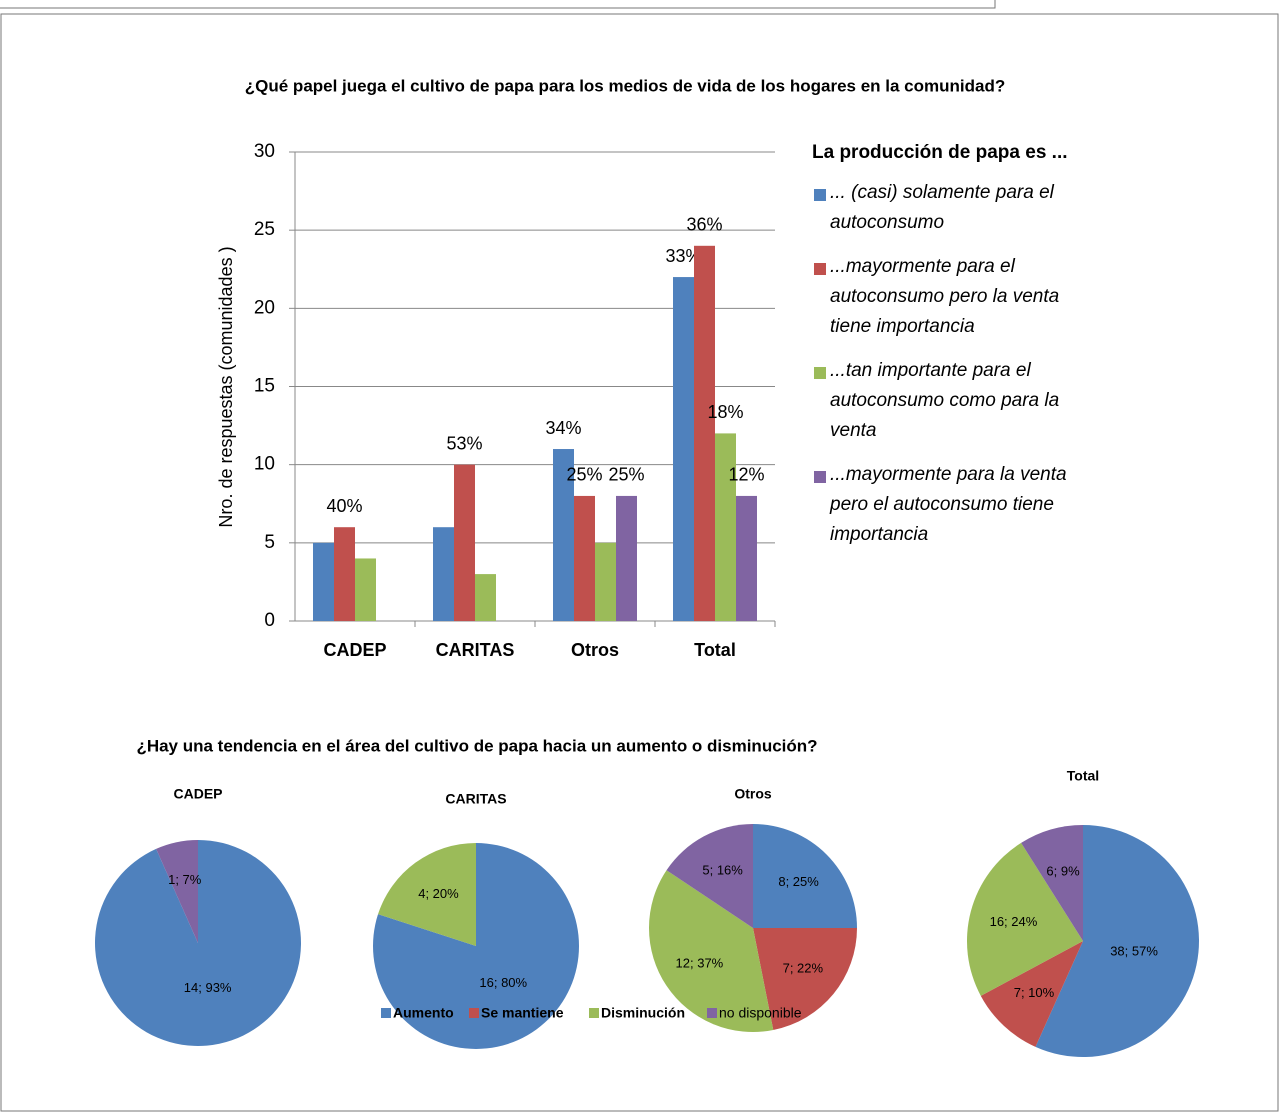 The image size is (1279, 1112). Describe the element at coordinates (722, 870) in the screenshot. I see `slice-label: 5; 16%` at that location.